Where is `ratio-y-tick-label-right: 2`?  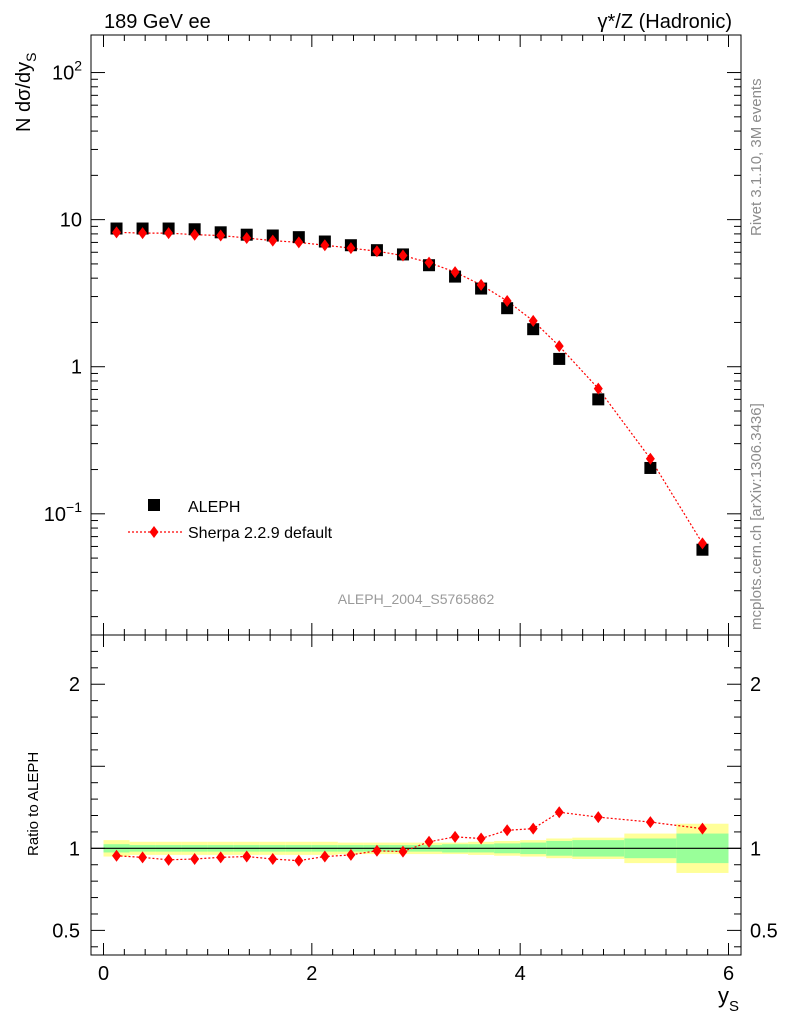
ratio-y-tick-label-right: 2 is located at coordinates (755, 685).